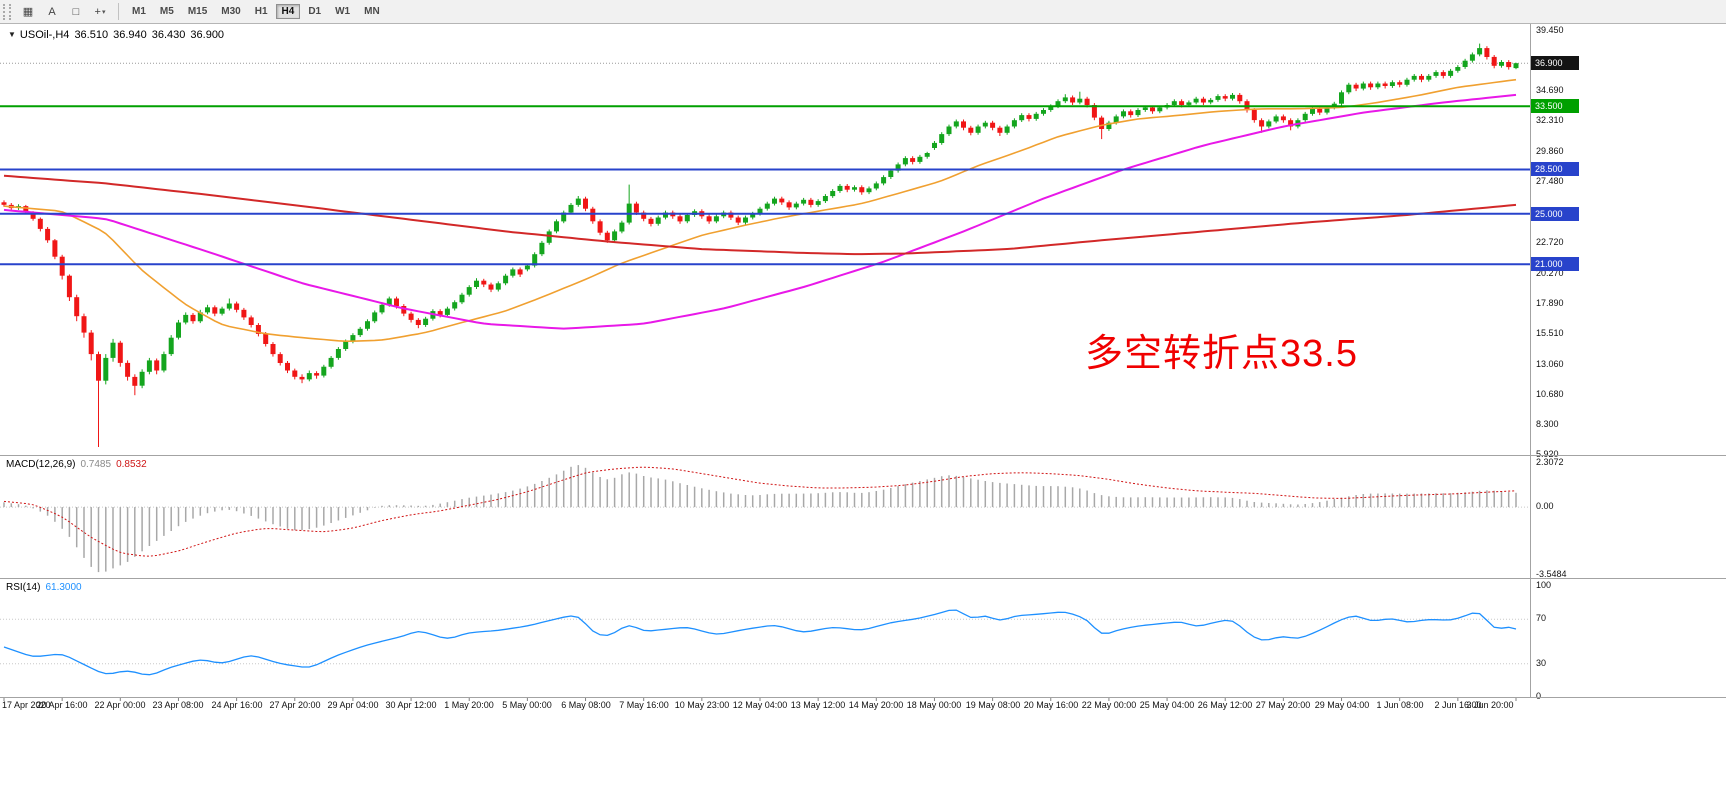 This screenshot has width=1726, height=794. I want to click on macd-signal-line, so click(760, 511).